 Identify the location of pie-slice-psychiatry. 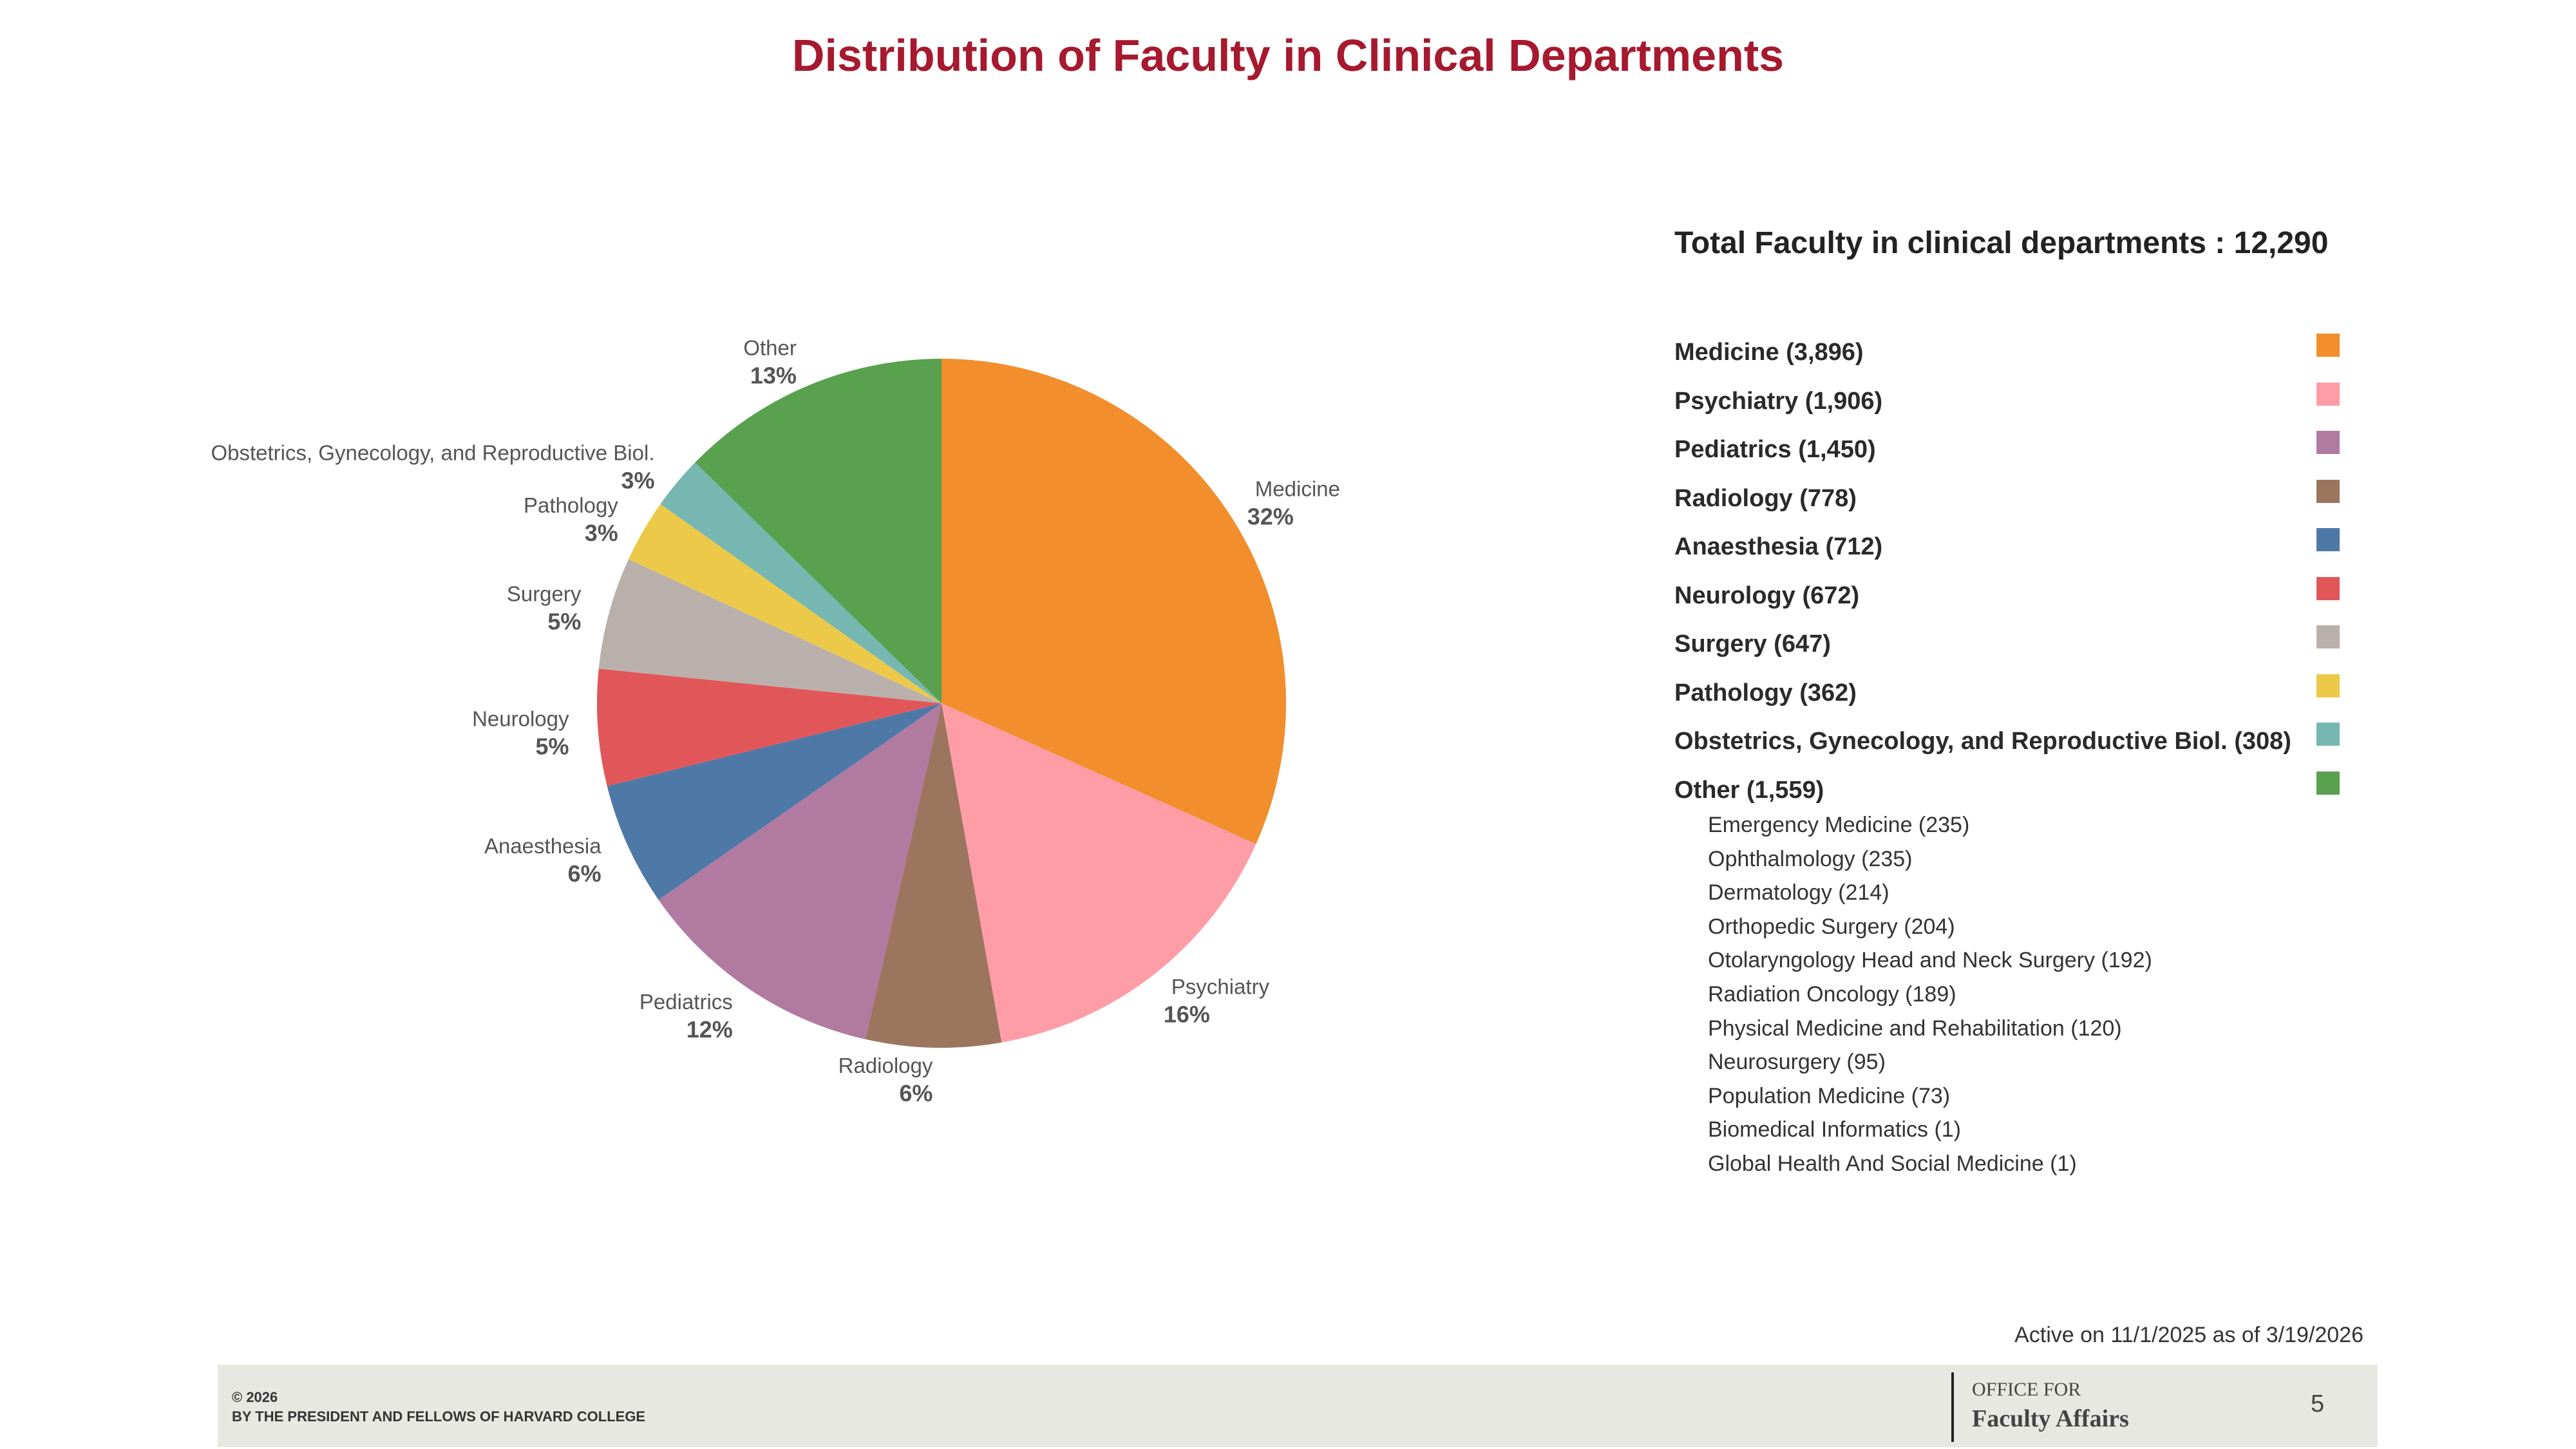
(1099, 873).